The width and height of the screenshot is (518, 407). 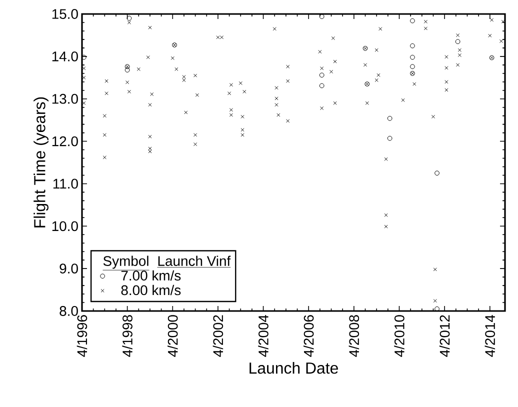 I want to click on x-tick-label: 4/2008, so click(x=354, y=336).